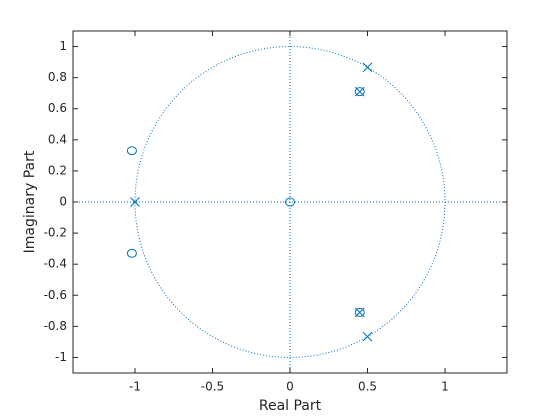 Image resolution: width=560 pixels, height=420 pixels. What do you see at coordinates (55, 264) in the screenshot?
I see `y-tick-label: -0.4` at bounding box center [55, 264].